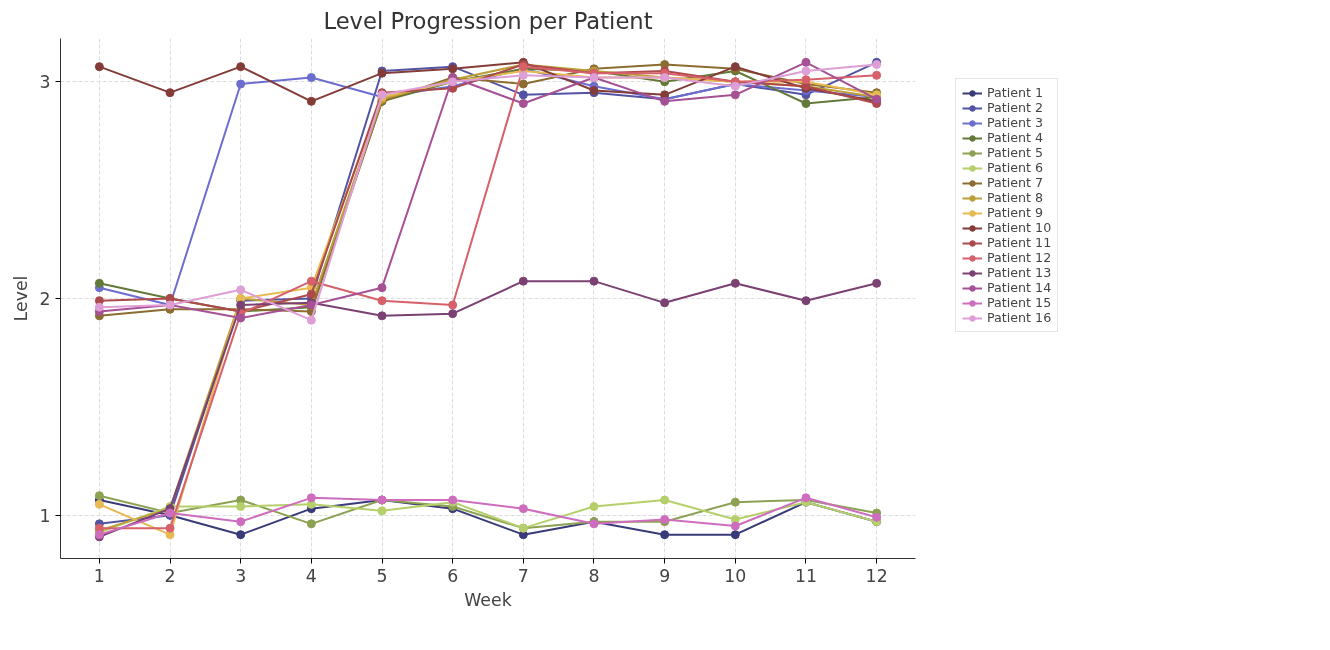 Image resolution: width=1330 pixels, height=650 pixels. What do you see at coordinates (241, 575) in the screenshot?
I see `x-tick-label: 3` at bounding box center [241, 575].